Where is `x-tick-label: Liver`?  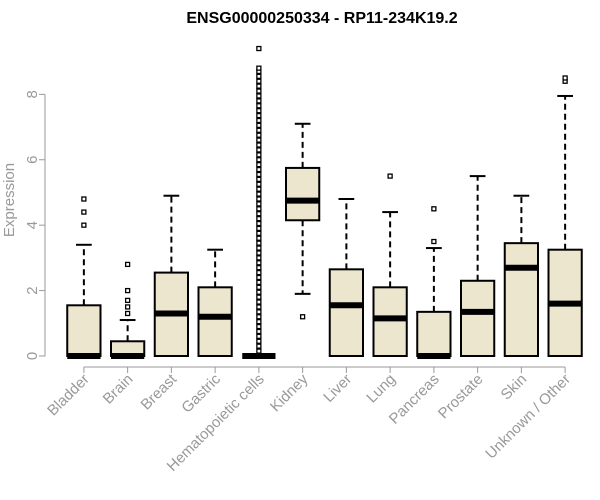
x-tick-label: Liver is located at coordinates (337, 388).